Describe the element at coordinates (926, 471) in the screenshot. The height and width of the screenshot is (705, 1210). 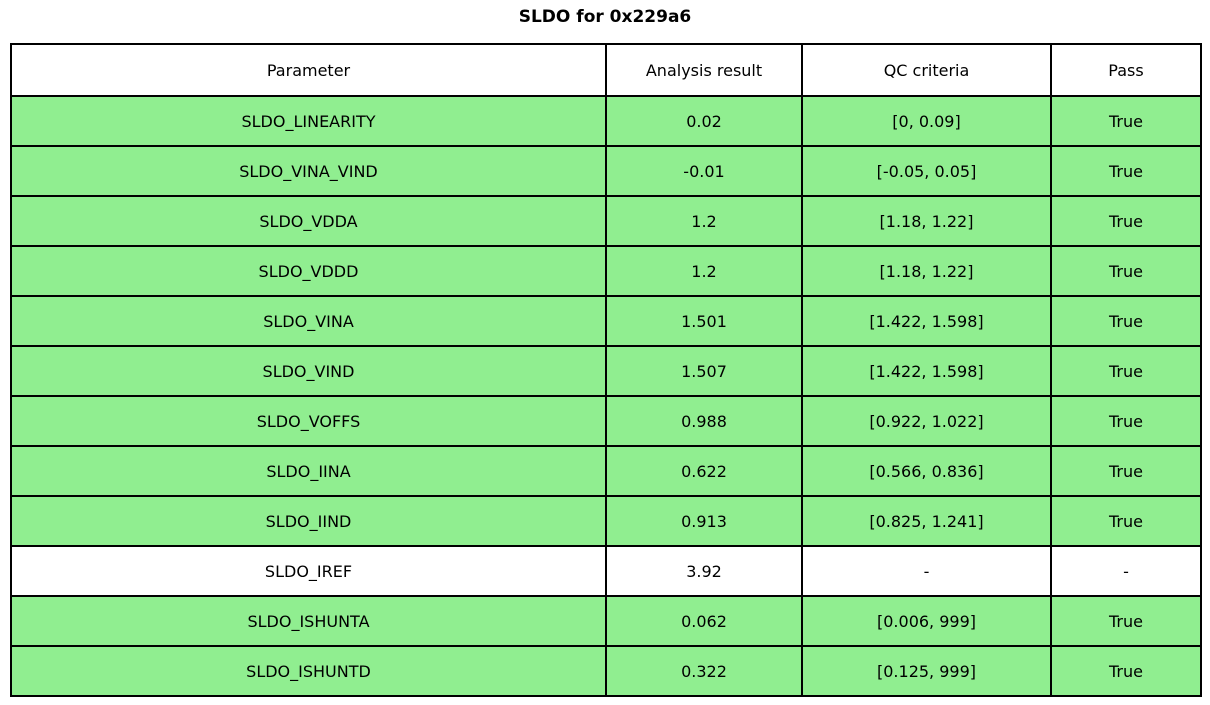
I see `qc-criteria-cell: [0.566, 0.836]` at that location.